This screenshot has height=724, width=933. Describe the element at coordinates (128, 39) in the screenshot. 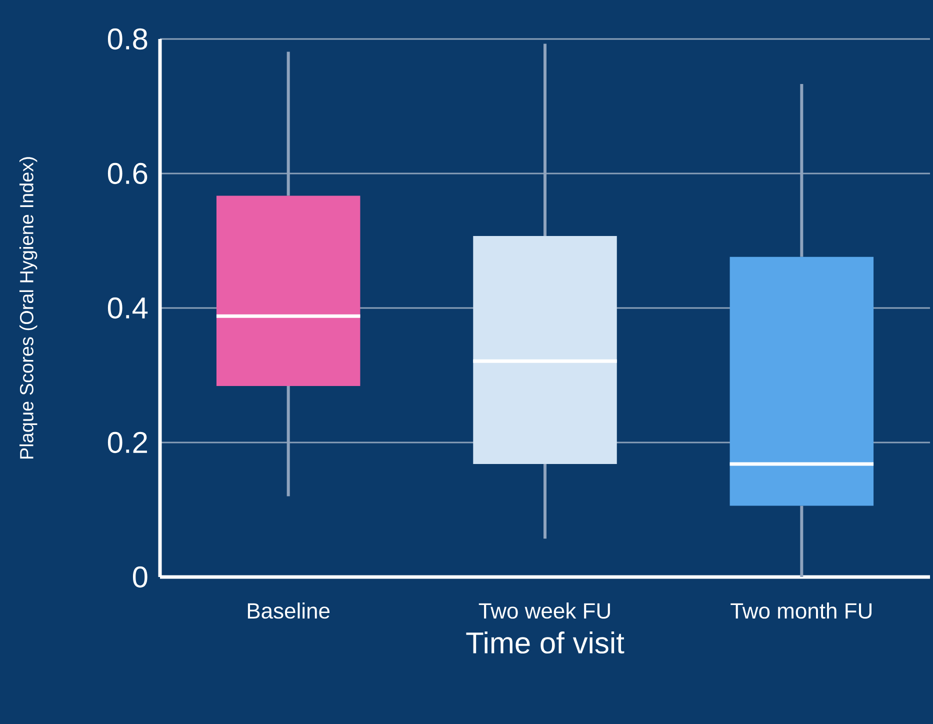

I see `y-tick-label: 0.8` at that location.